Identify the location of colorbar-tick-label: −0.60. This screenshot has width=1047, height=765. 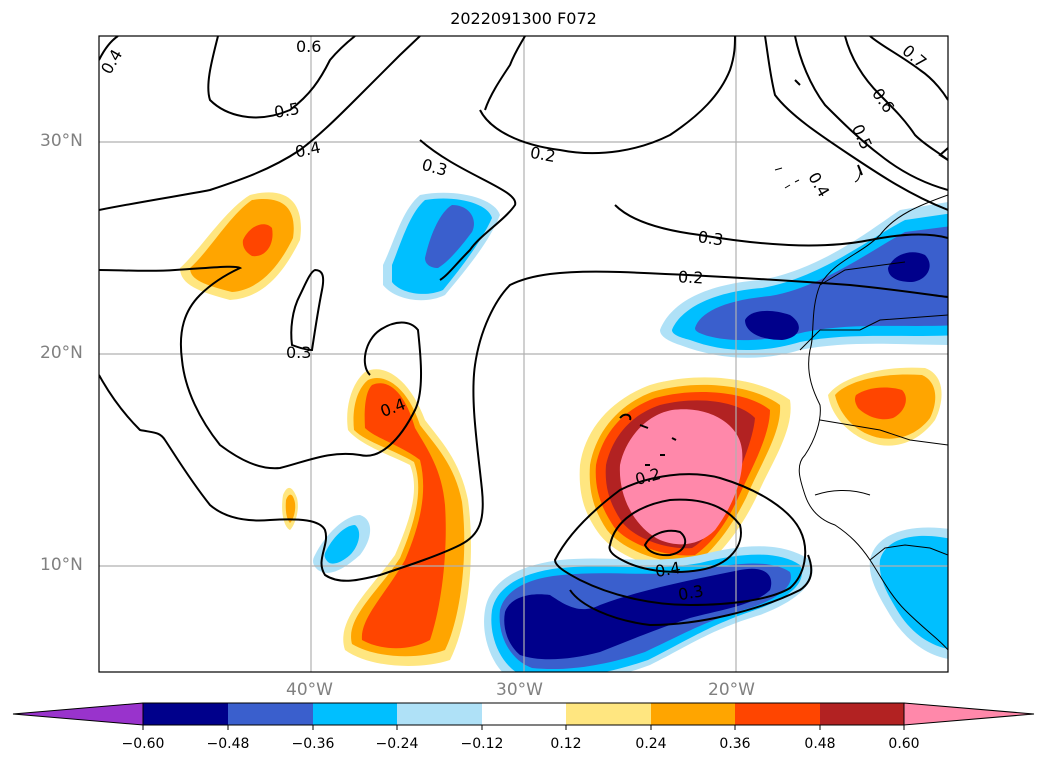
(143, 744).